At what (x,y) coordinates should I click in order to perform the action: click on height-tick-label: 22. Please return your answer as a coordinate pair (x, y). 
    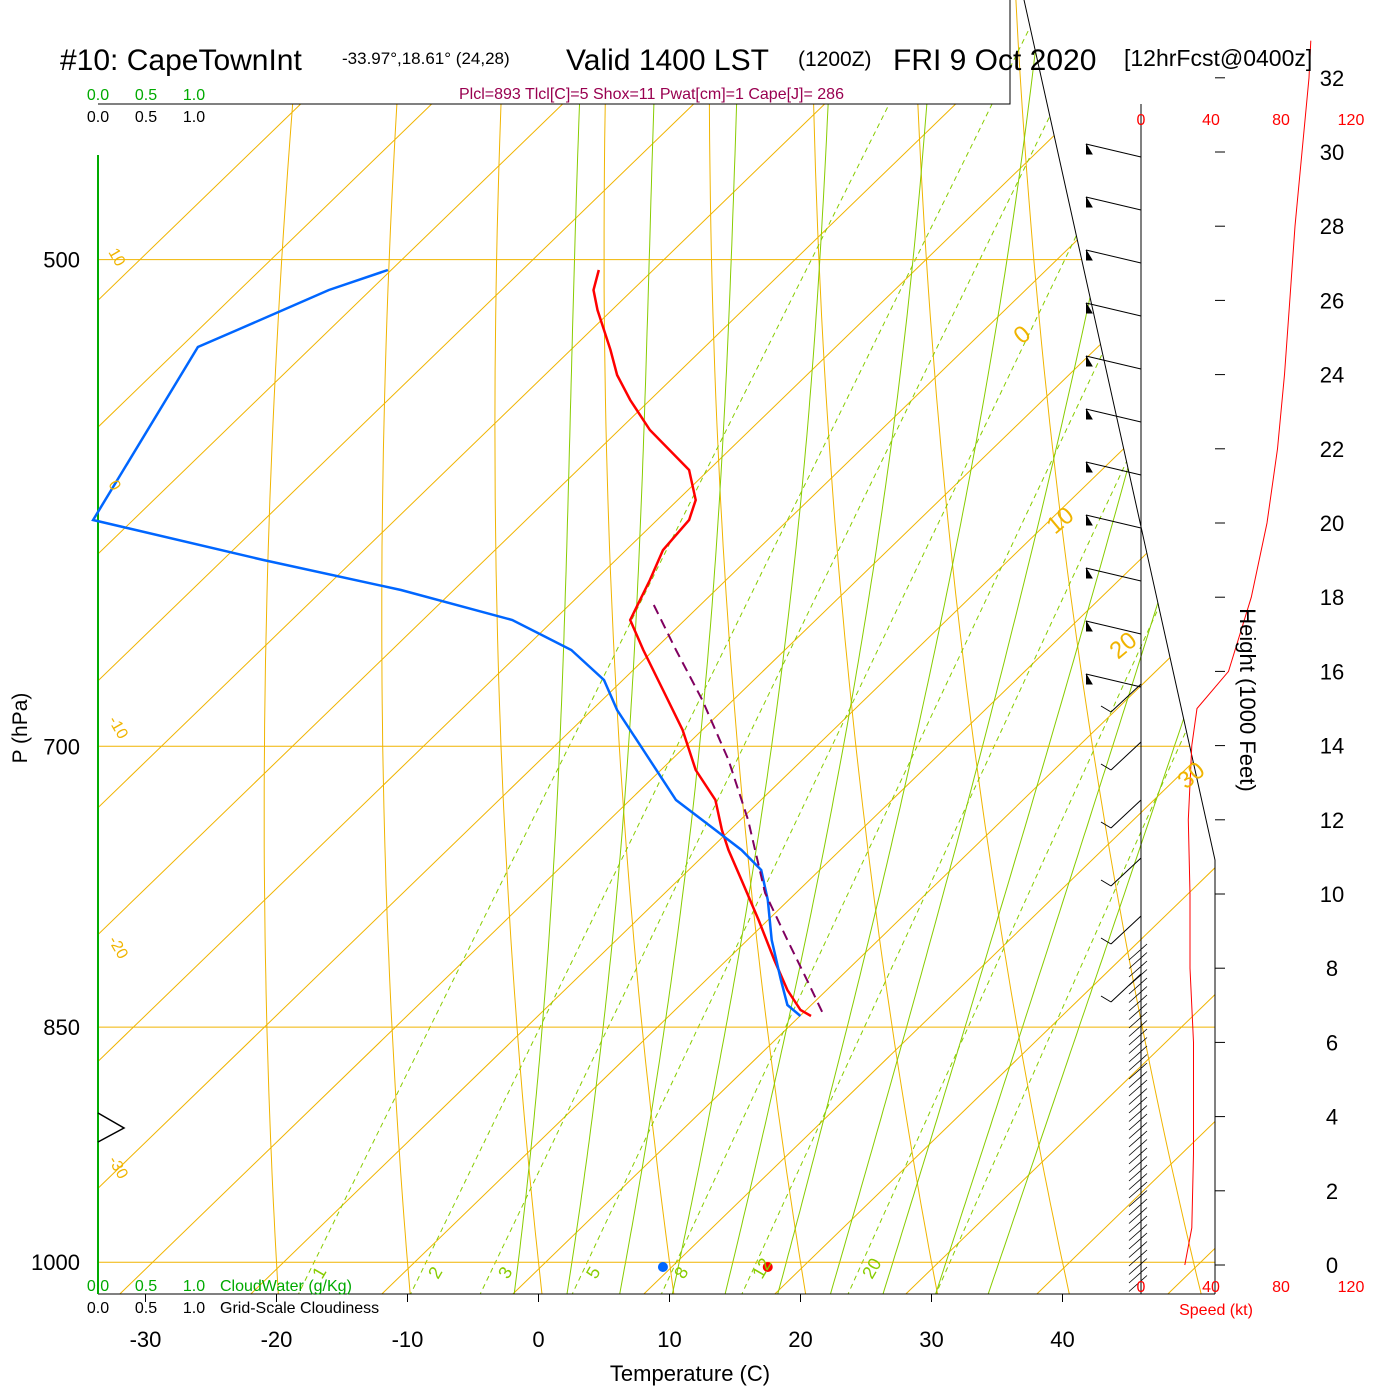
    Looking at the image, I should click on (1332, 449).